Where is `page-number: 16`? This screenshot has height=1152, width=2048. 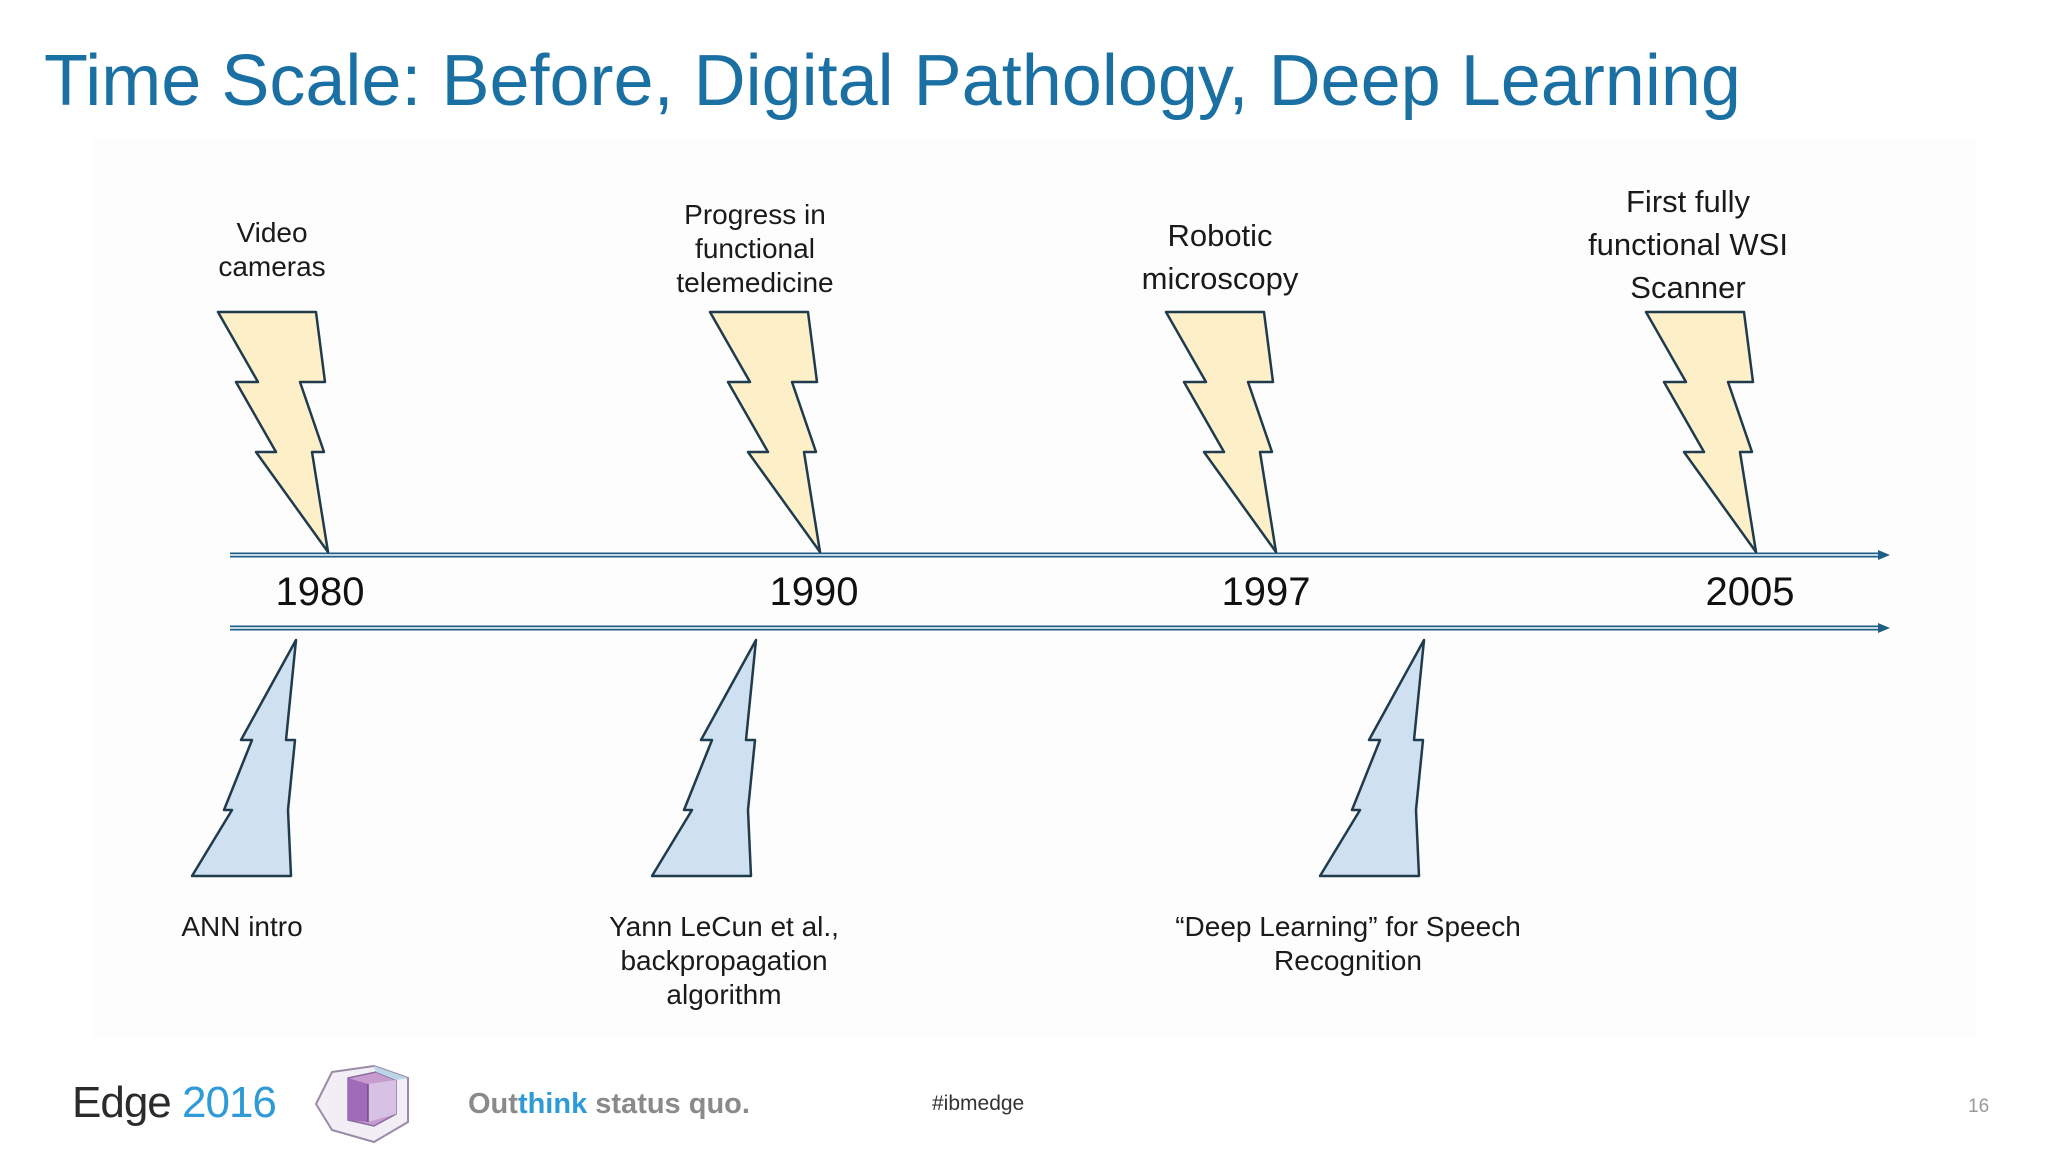
page-number: 16 is located at coordinates (1979, 1106).